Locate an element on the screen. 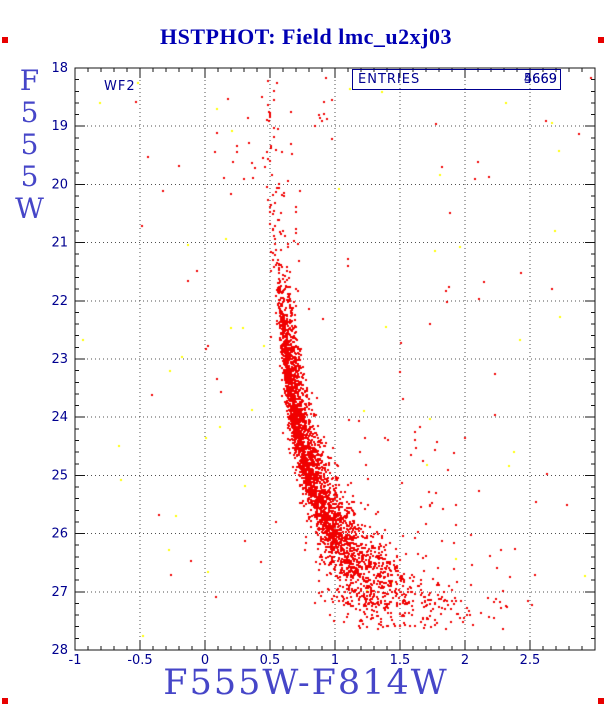  y-axis-label: F555W is located at coordinates (29, 144).